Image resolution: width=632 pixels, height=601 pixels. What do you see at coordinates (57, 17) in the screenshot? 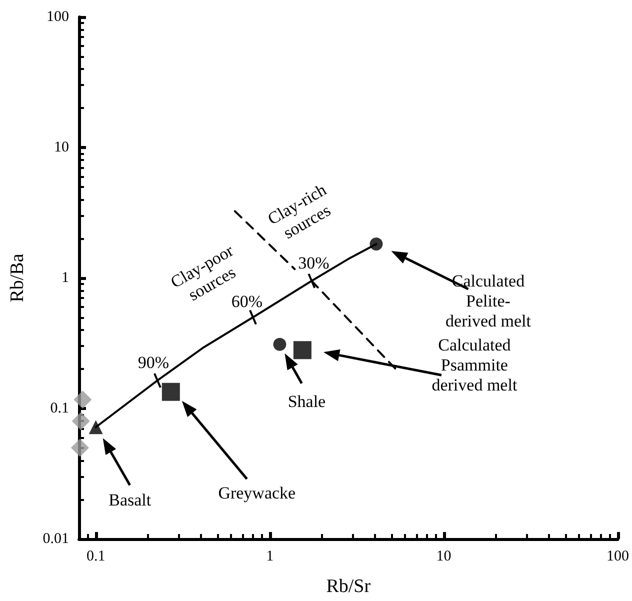
I see `y-tick-label: 100` at bounding box center [57, 17].